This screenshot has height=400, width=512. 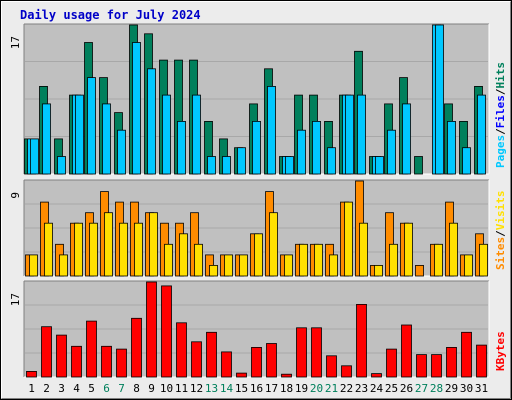 What do you see at coordinates (121, 388) in the screenshot?
I see `day-label-7: 7` at bounding box center [121, 388].